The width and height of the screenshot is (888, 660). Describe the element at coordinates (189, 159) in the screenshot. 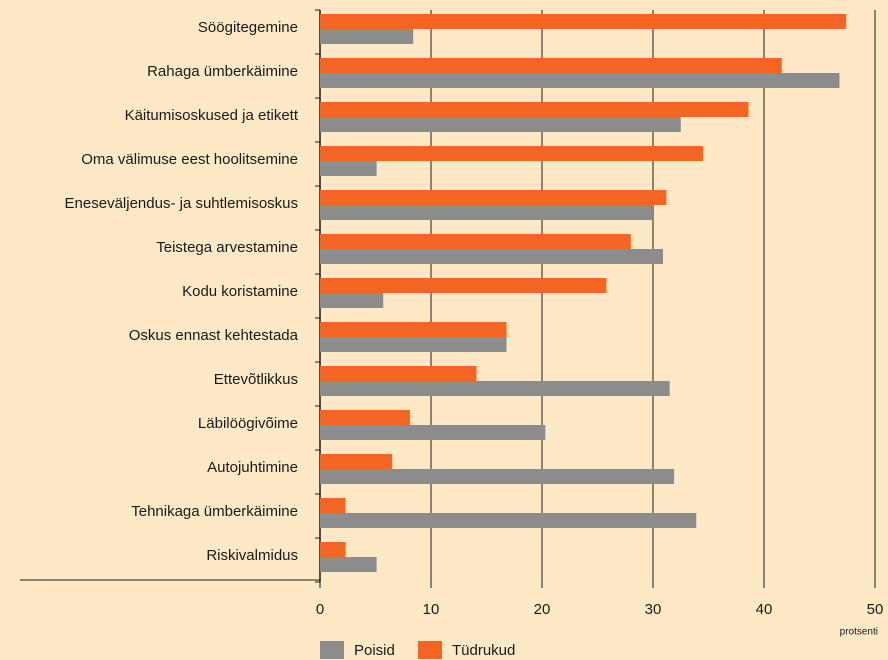

I see `y-tick-label: Oma välimuse eest hoolitsemine` at that location.